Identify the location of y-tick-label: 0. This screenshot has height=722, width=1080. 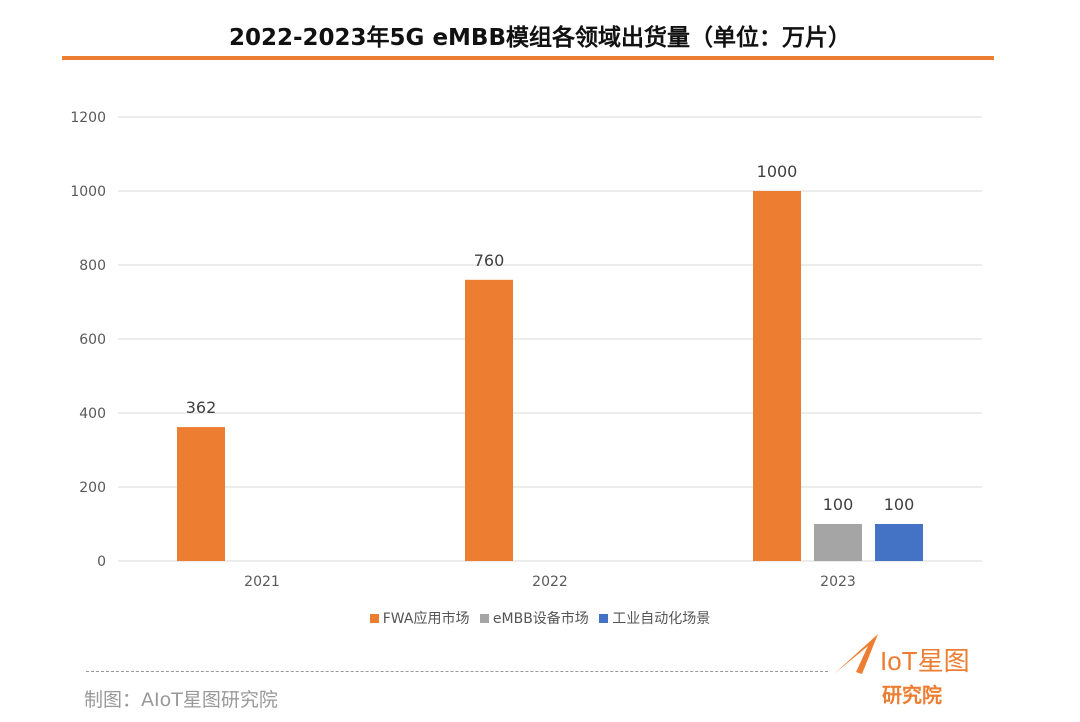
(101, 562).